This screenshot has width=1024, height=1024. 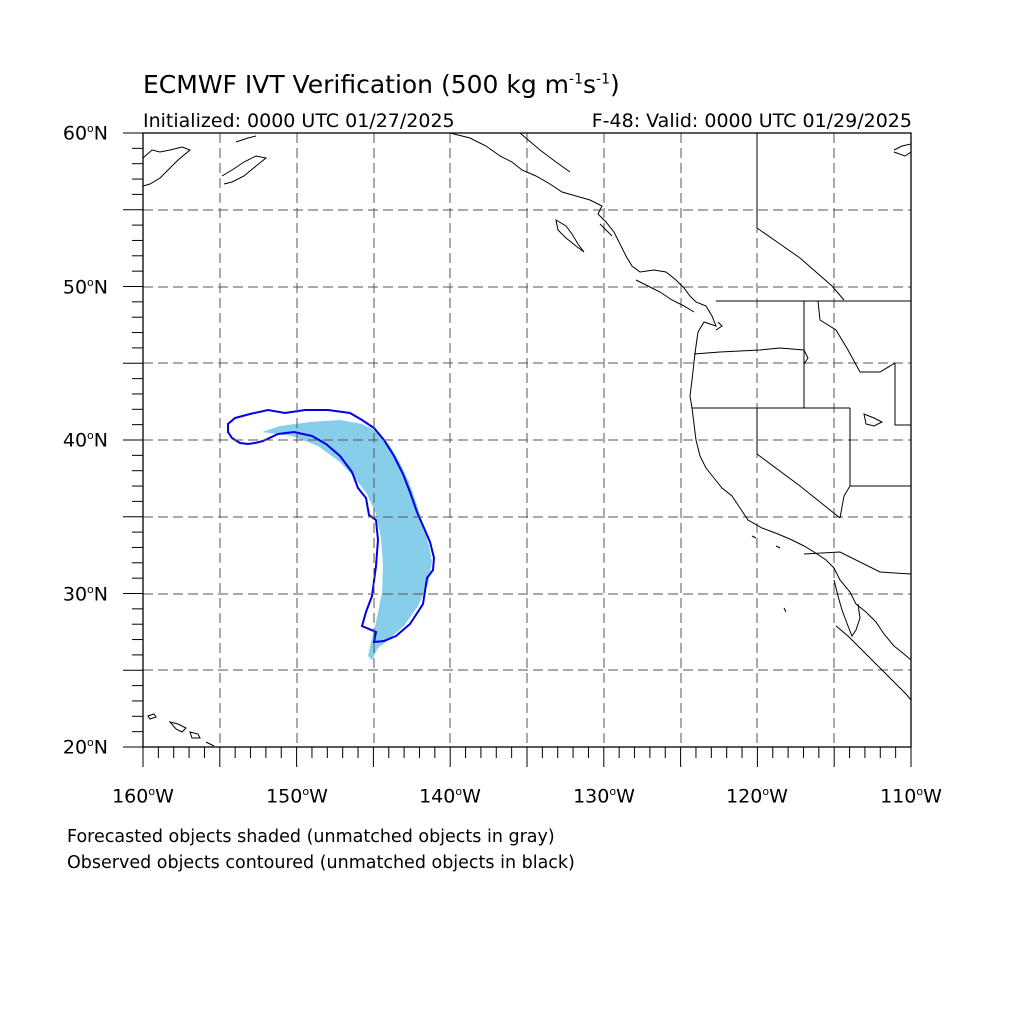 What do you see at coordinates (85, 747) in the screenshot?
I see `lat-label-20n: 20oN` at bounding box center [85, 747].